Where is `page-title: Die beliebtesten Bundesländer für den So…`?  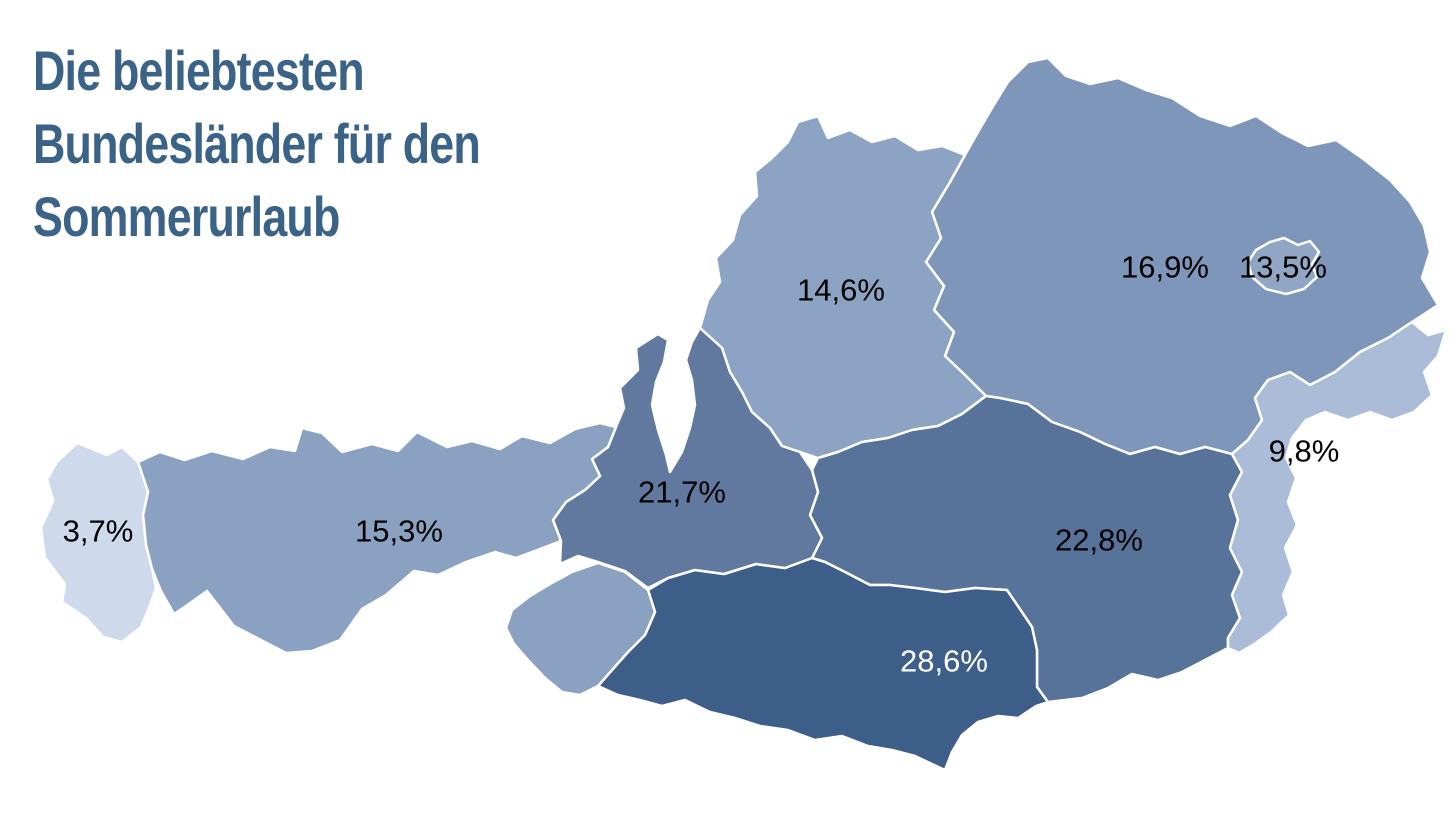
page-title: Die beliebtesten Bundesländer für den So… is located at coordinates (312, 143).